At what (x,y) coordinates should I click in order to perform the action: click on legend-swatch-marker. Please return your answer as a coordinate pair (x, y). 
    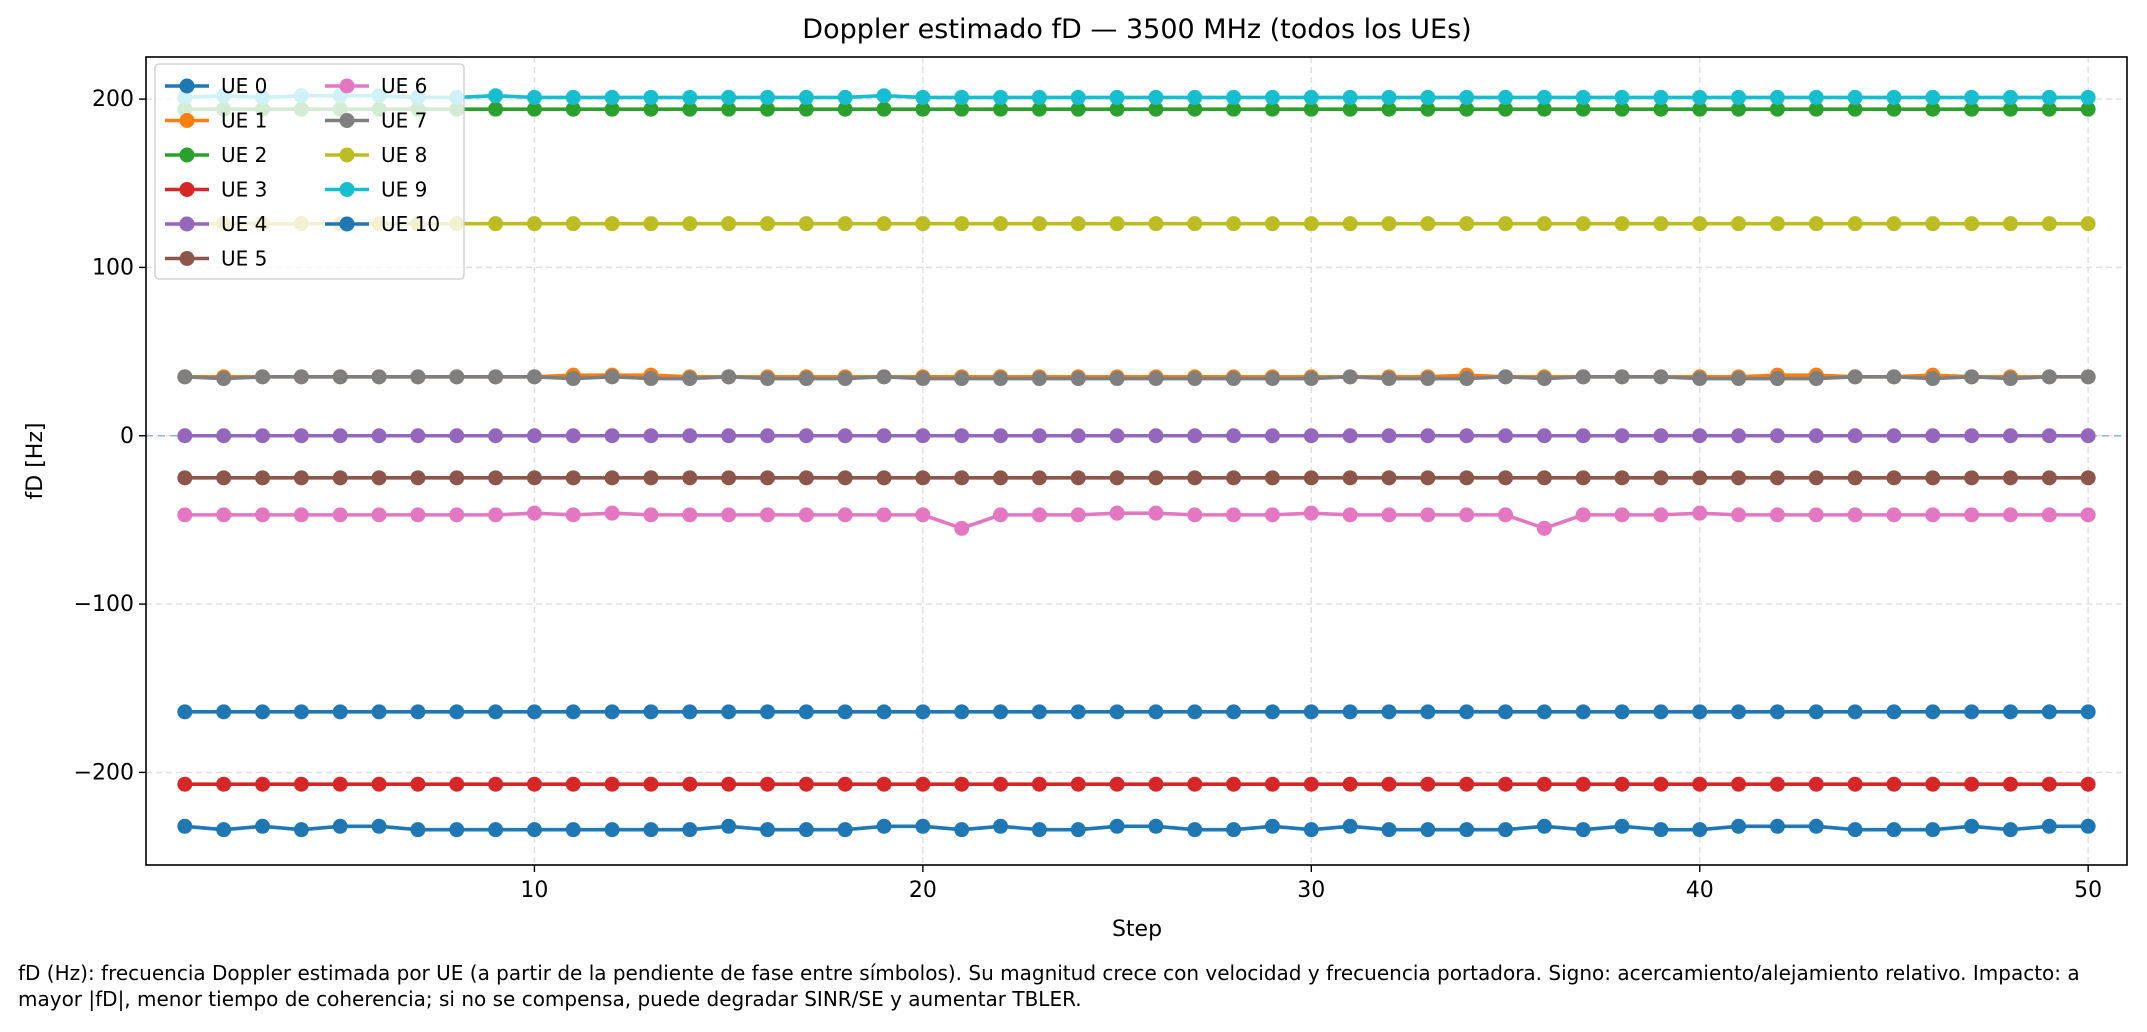
    Looking at the image, I should click on (187, 155).